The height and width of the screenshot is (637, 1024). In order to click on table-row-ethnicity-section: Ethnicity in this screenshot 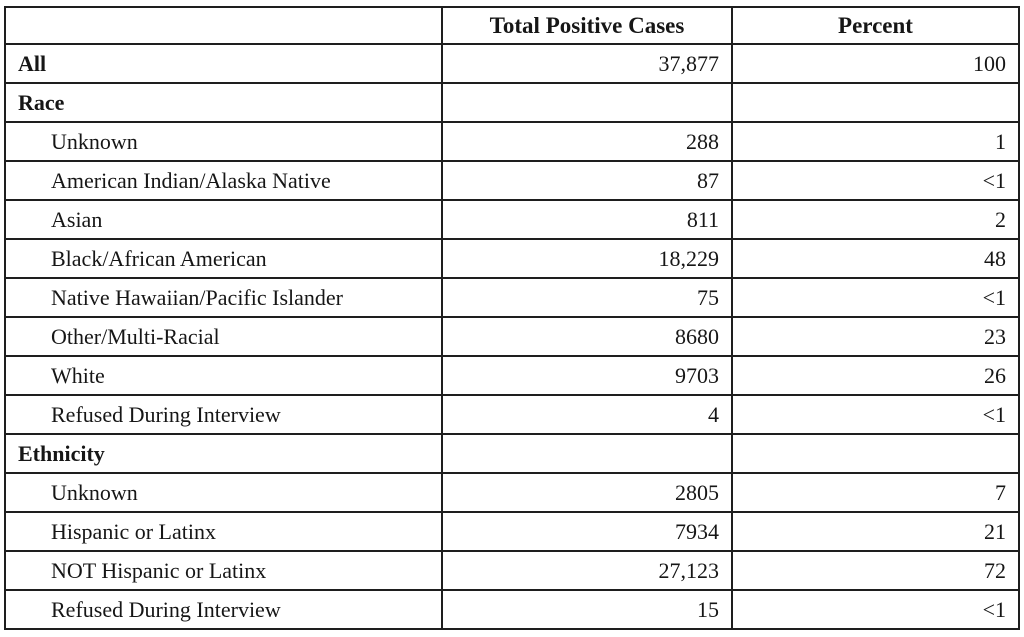, I will do `click(512, 453)`.